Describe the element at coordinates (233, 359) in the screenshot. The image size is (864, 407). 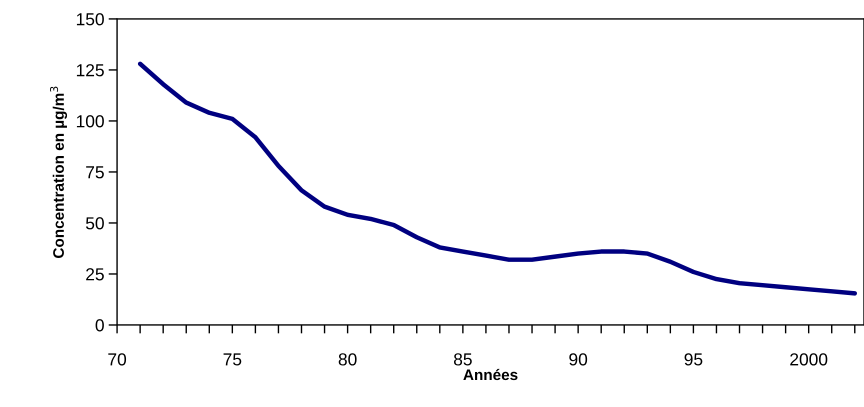
I see `x-tick-label: 75` at that location.